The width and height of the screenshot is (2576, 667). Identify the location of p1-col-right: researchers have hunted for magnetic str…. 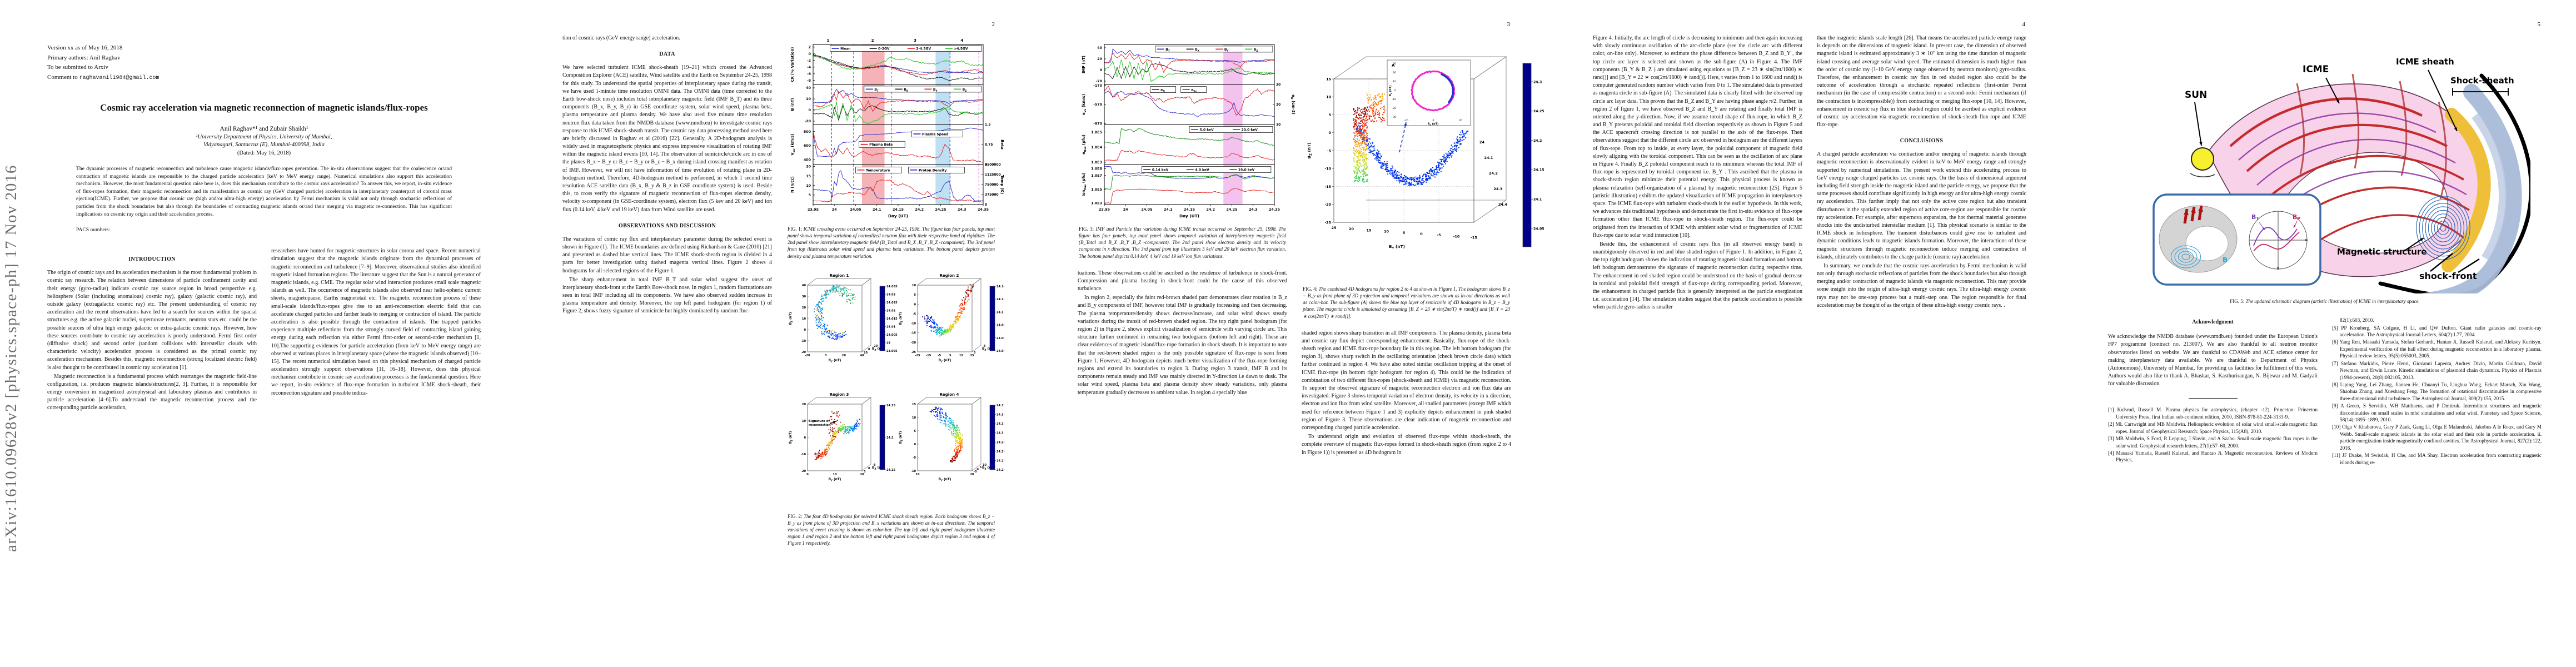
(376, 329).